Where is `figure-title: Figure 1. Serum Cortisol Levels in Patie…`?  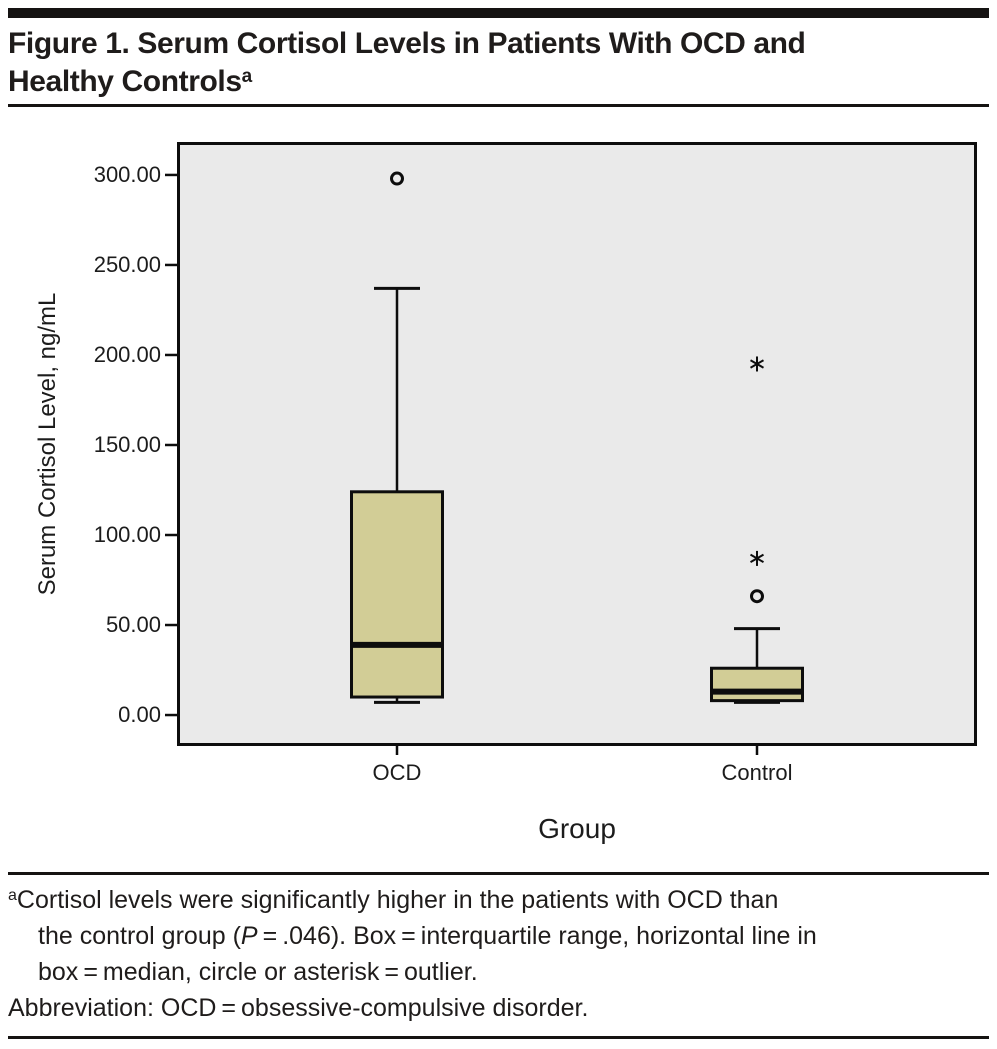 figure-title: Figure 1. Serum Cortisol Levels in Patie… is located at coordinates (500, 63).